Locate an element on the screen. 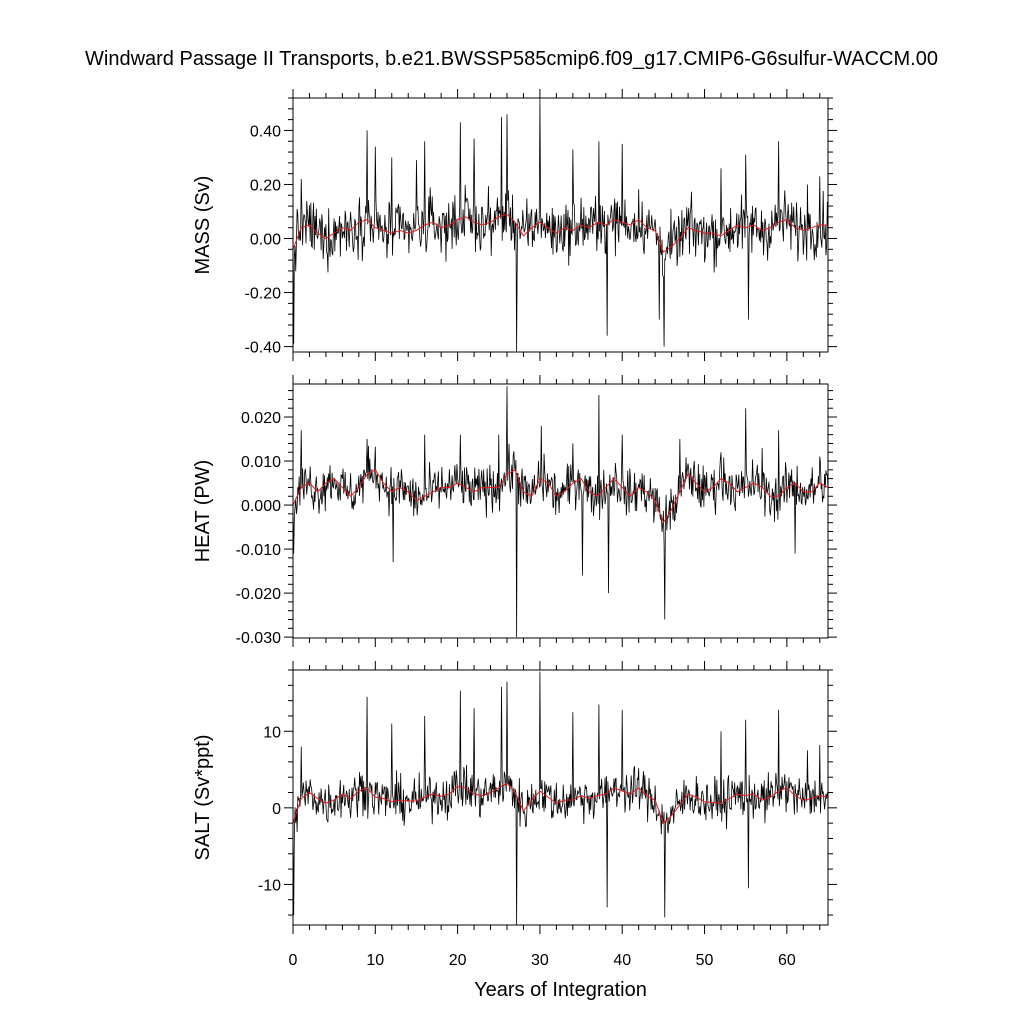 This screenshot has height=1024, width=1024. y-tick-label: 0 is located at coordinates (276, 809).